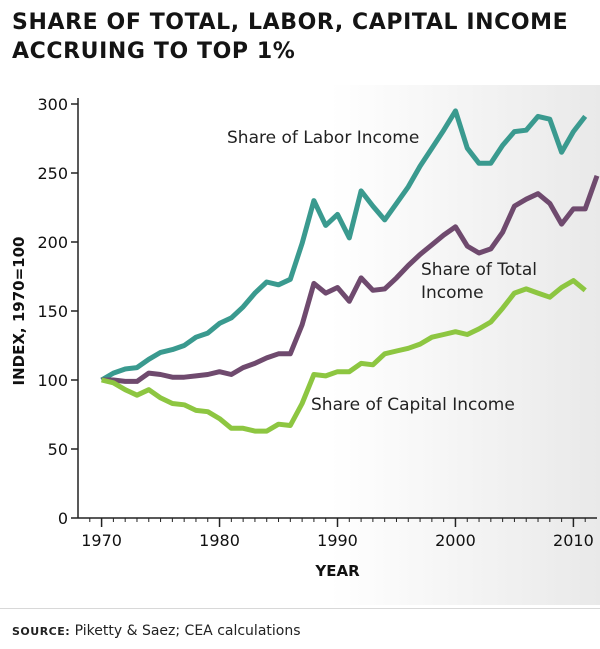  I want to click on source-note: SOURCE: Piketty & Saez; CEA calculations, so click(156, 631).